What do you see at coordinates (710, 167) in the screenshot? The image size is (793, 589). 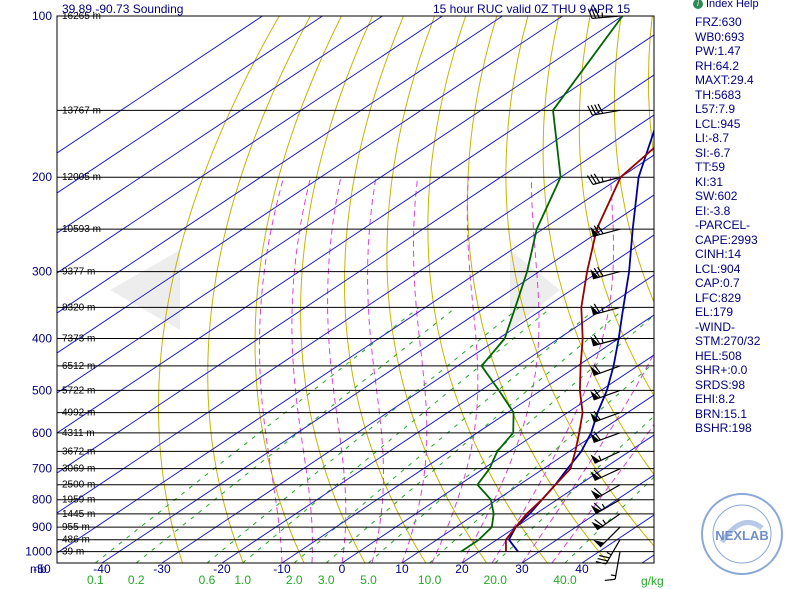 I see `index-item: TT:59` at bounding box center [710, 167].